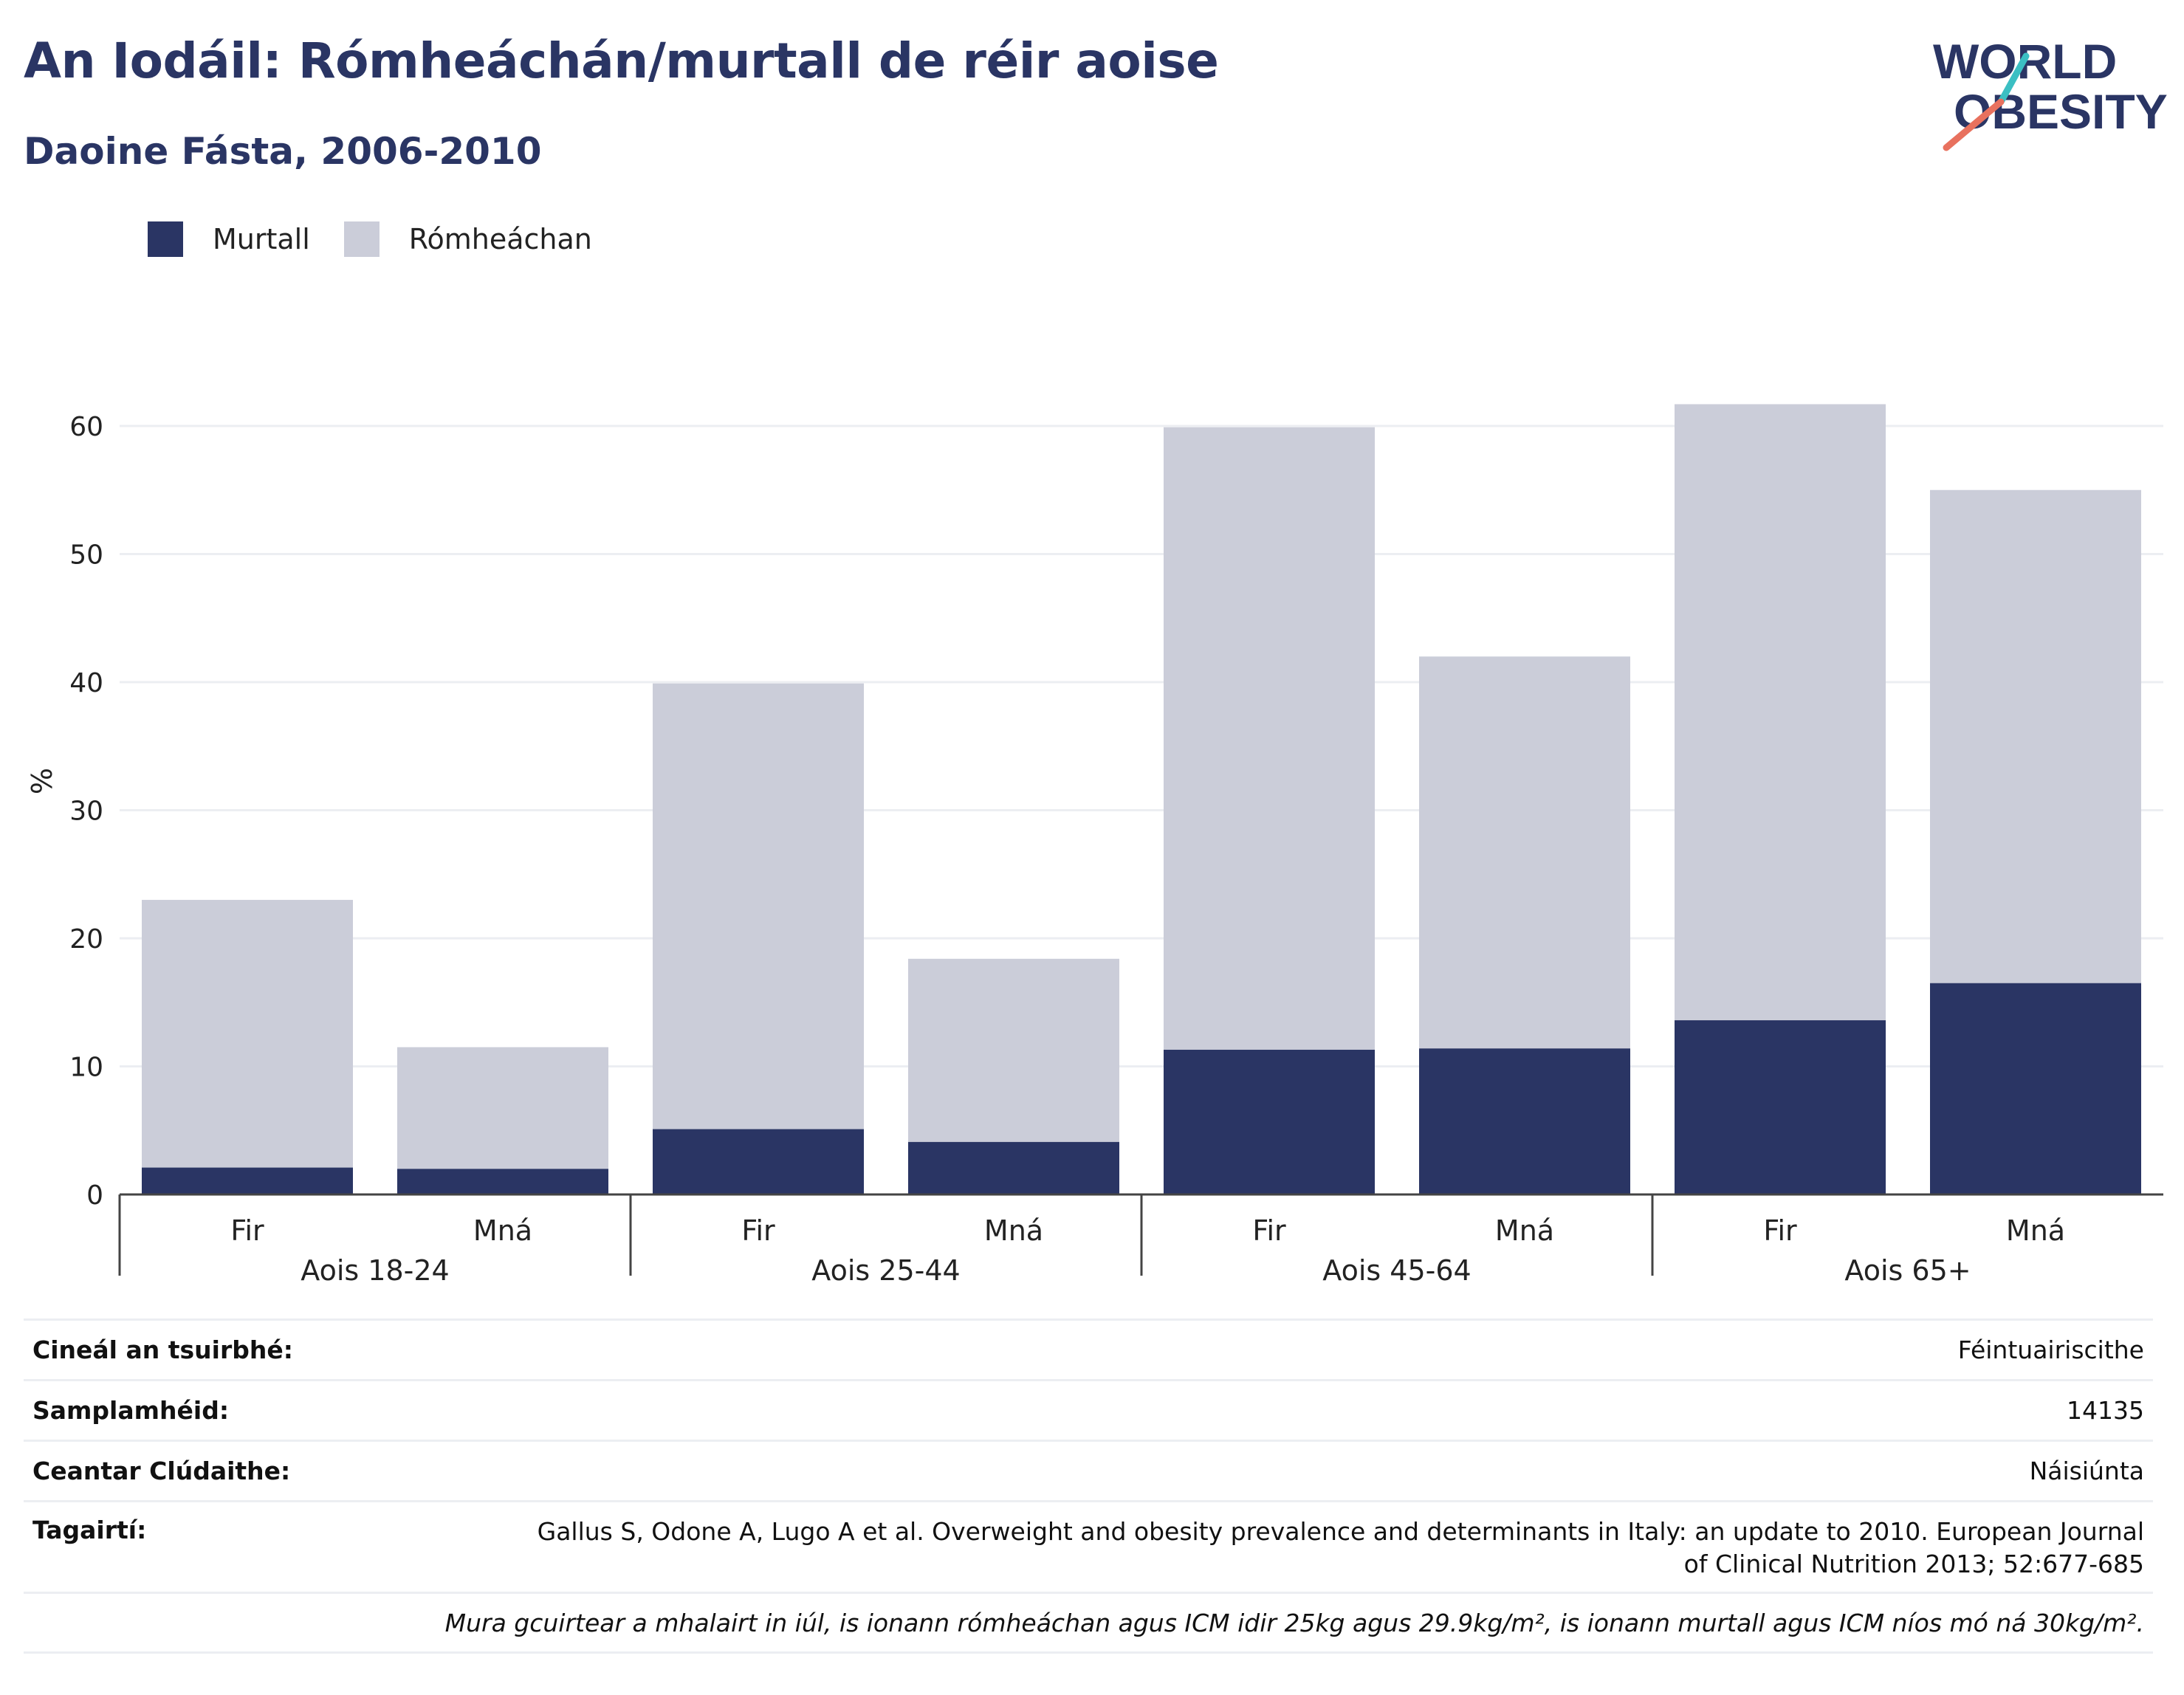  Describe the element at coordinates (86, 555) in the screenshot. I see `y-tick-label: 50` at that location.